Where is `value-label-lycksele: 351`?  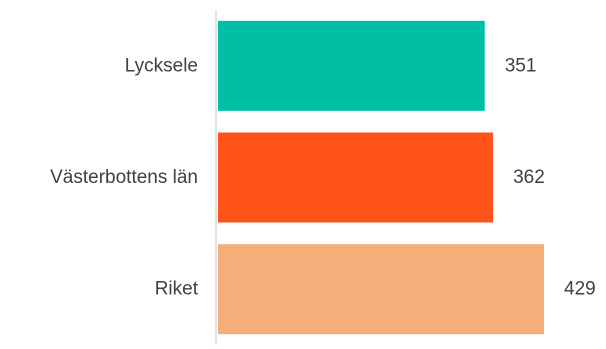
value-label-lycksele: 351 is located at coordinates (521, 65).